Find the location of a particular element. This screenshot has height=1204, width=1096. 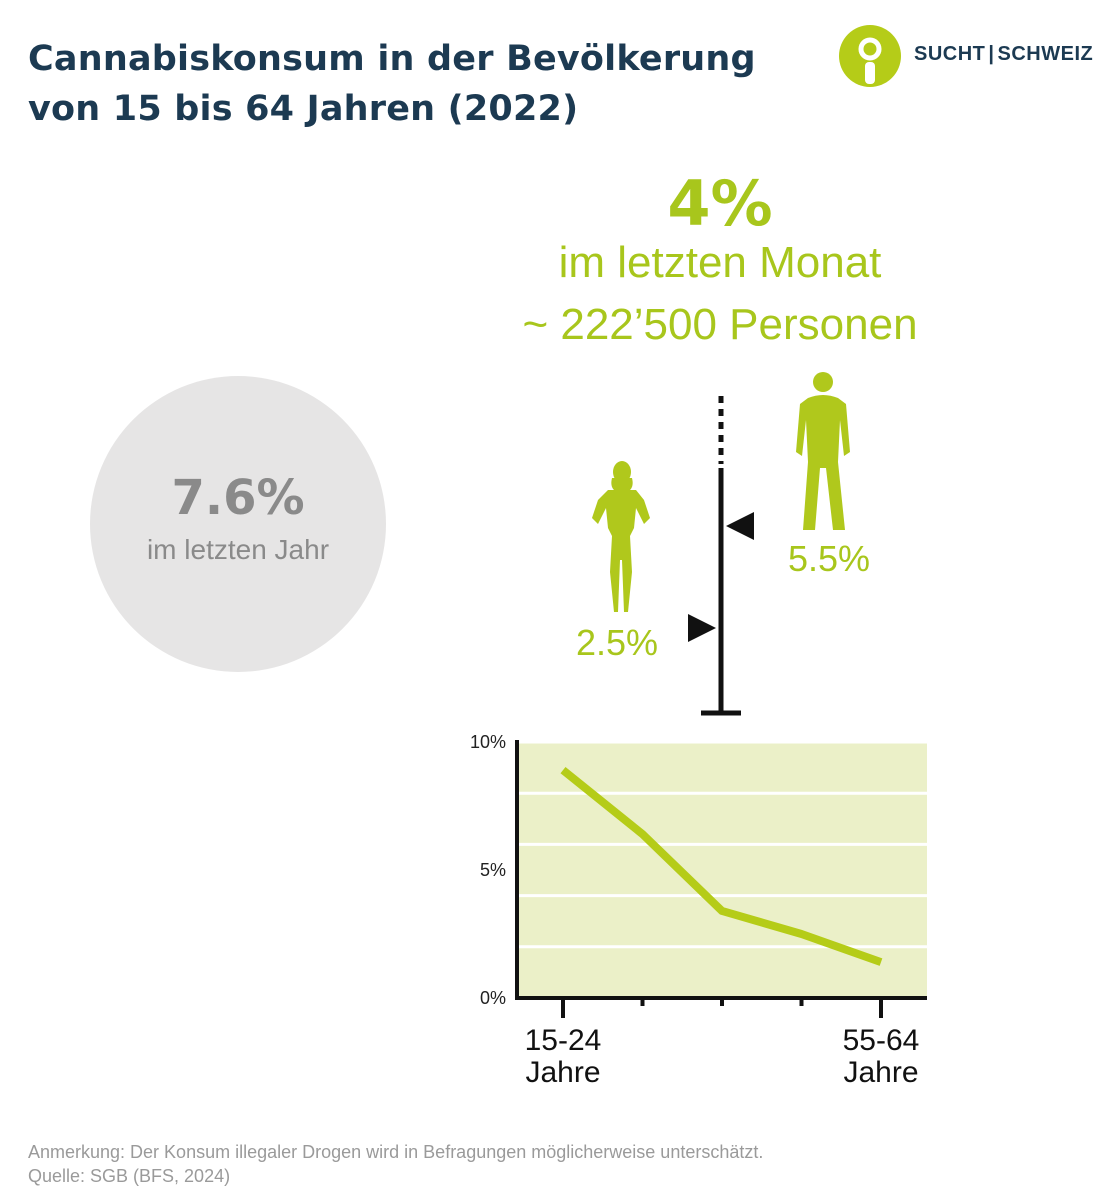

woman-icon is located at coordinates (621, 536).